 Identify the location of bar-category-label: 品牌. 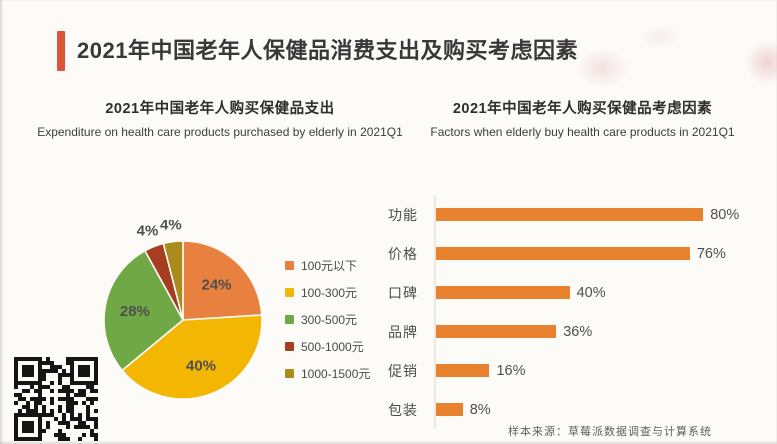
(403, 331).